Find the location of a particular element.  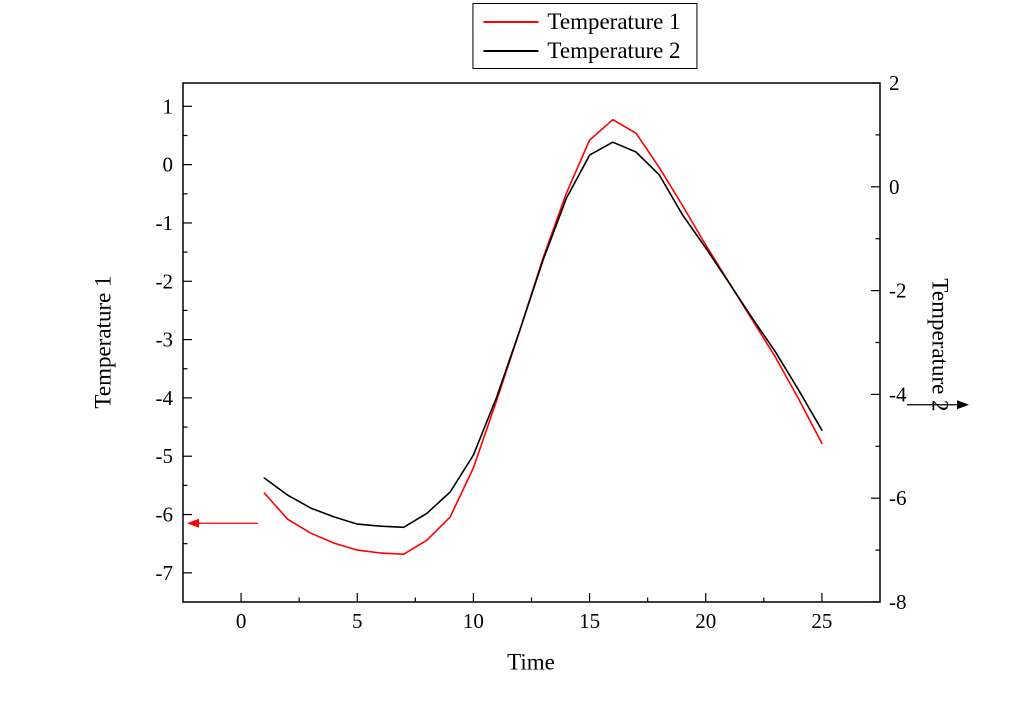

x-tick-label: 0 is located at coordinates (241, 621).